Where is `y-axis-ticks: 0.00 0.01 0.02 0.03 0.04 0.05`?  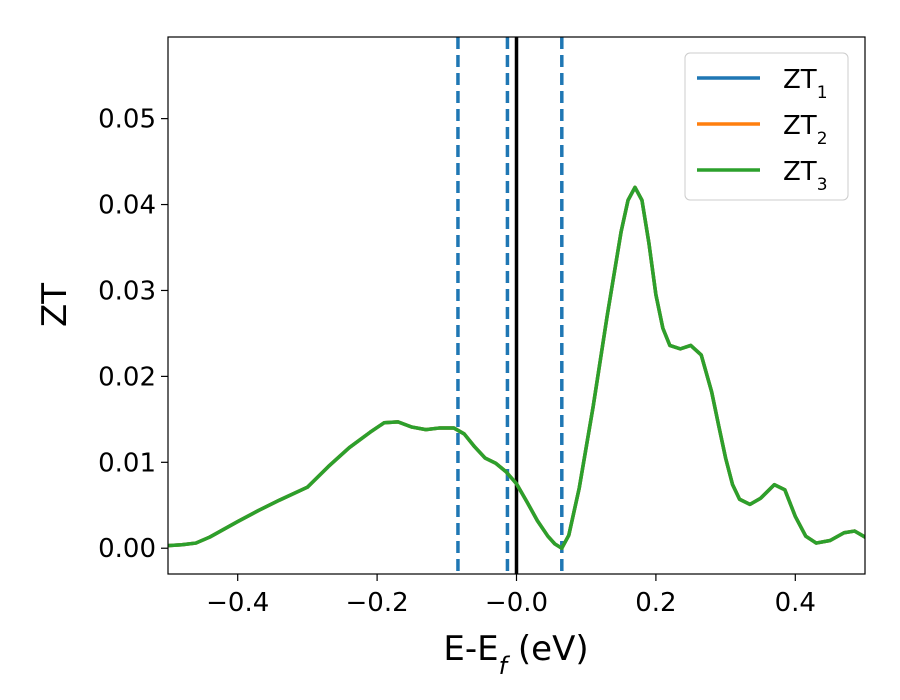 y-axis-ticks: 0.00 0.01 0.02 0.03 0.04 0.05 is located at coordinates (133, 334).